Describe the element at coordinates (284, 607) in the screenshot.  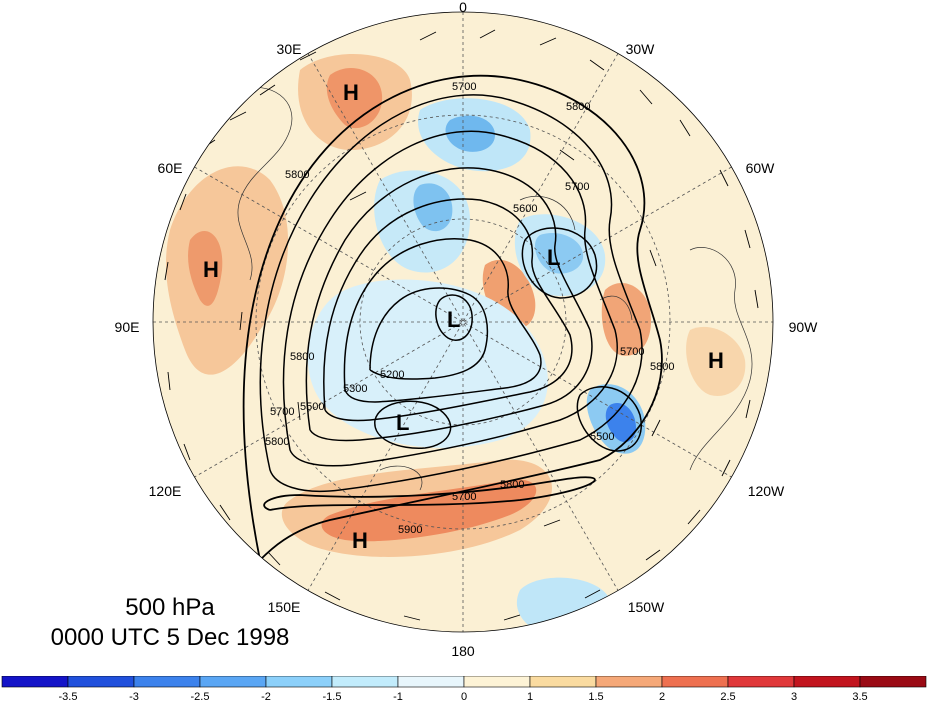
I see `lon-label-150e: 150E` at that location.